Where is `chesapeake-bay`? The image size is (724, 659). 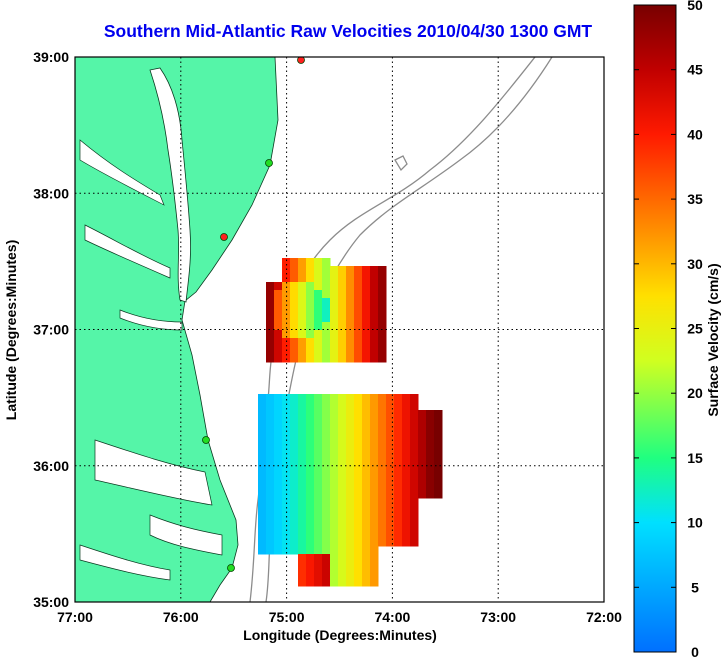 chesapeake-bay is located at coordinates (170, 185).